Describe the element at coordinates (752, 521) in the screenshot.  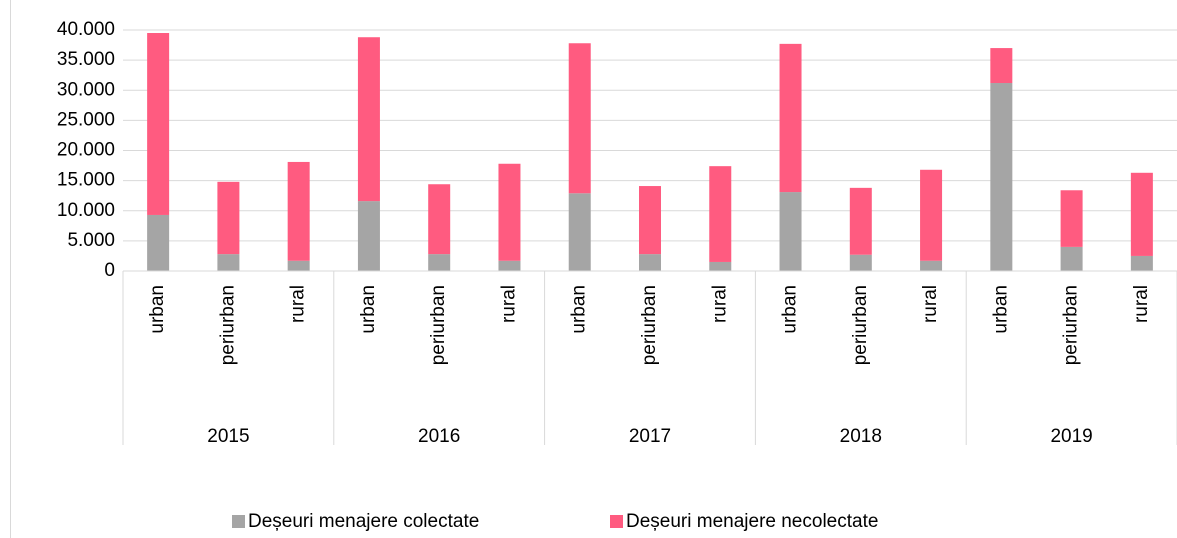
I see `legend-label: Deșeuri menajere necolectate` at that location.